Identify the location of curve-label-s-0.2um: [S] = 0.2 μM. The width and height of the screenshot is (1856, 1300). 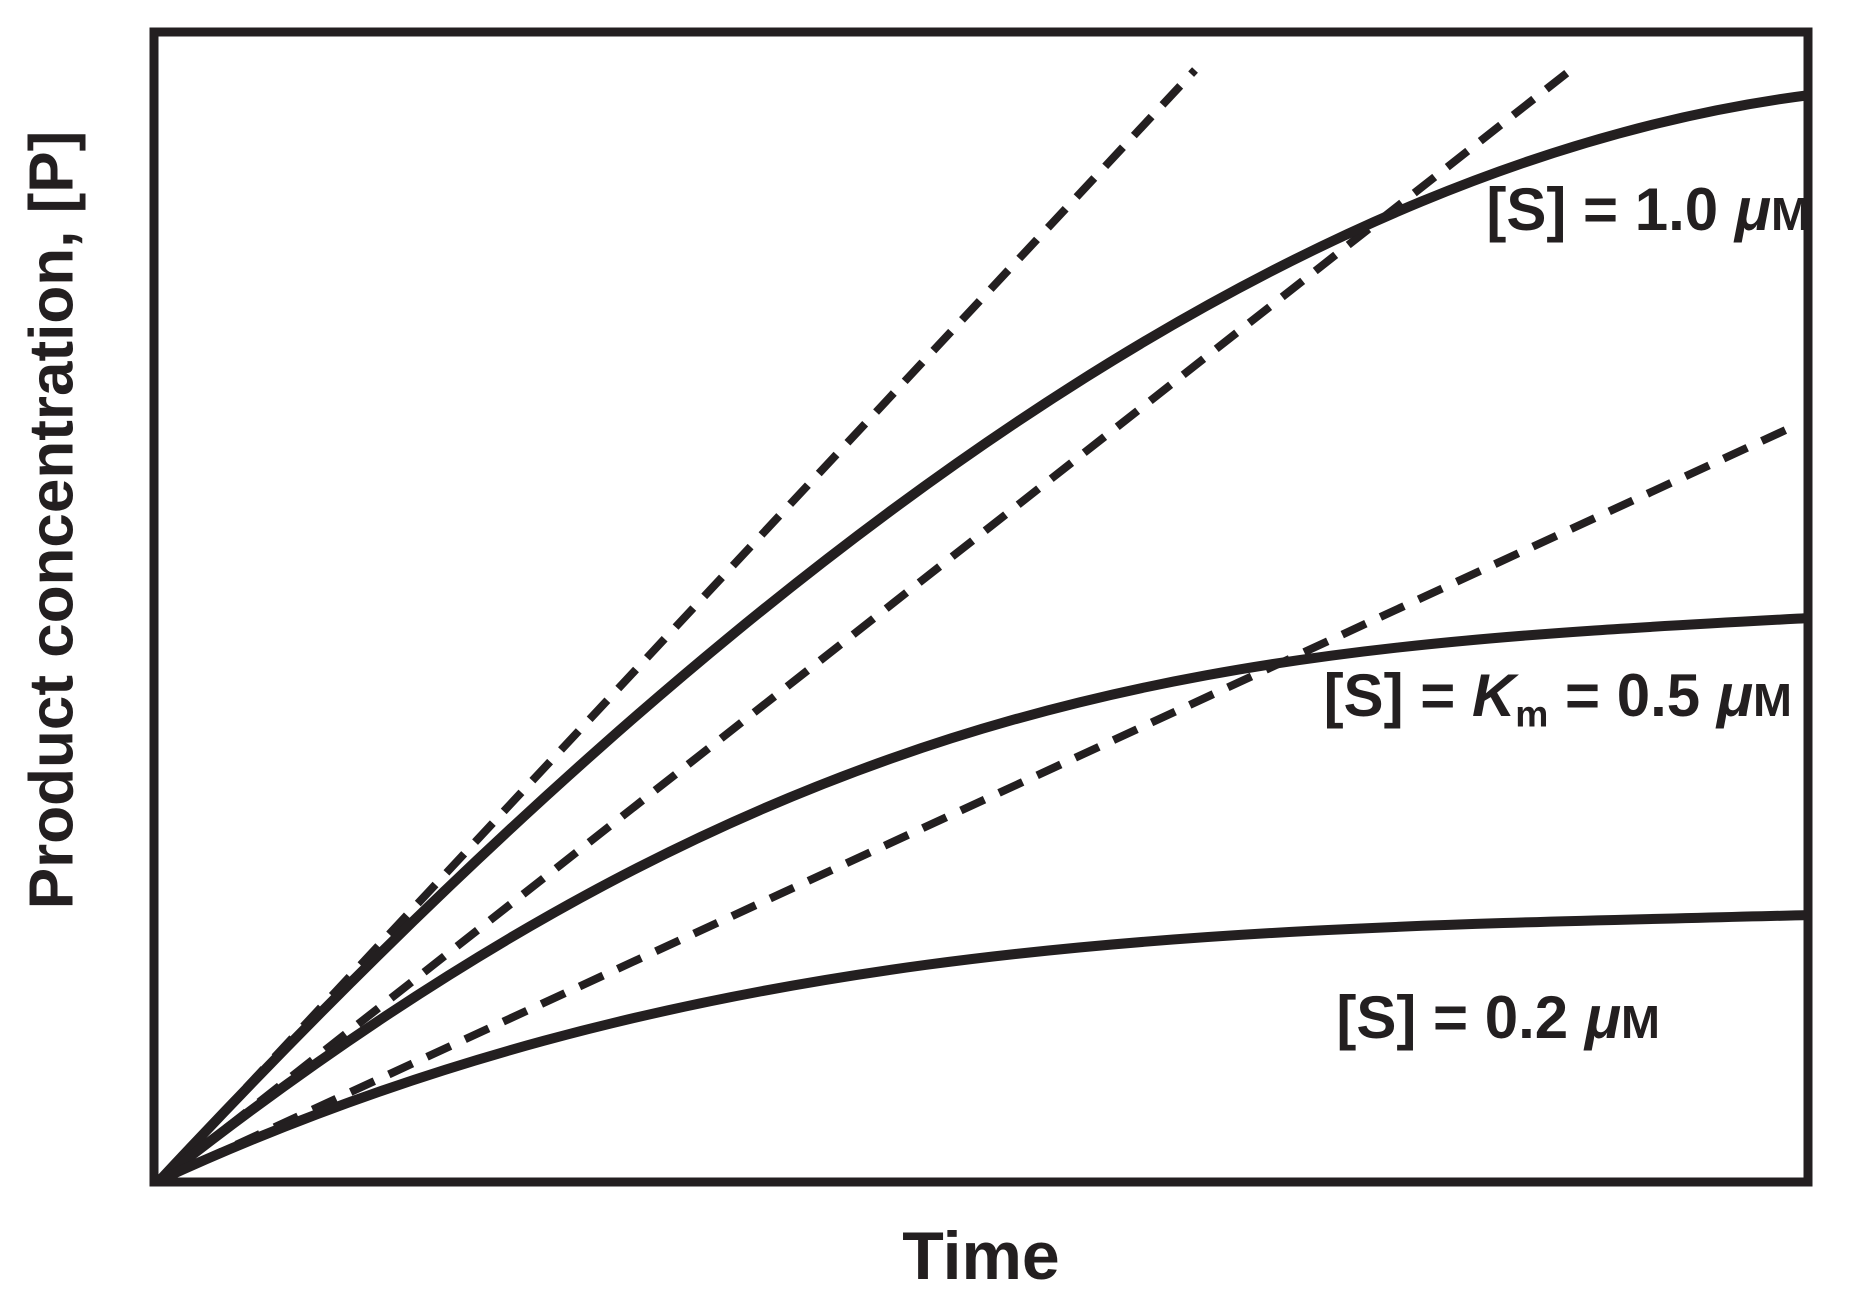
(1498, 1018).